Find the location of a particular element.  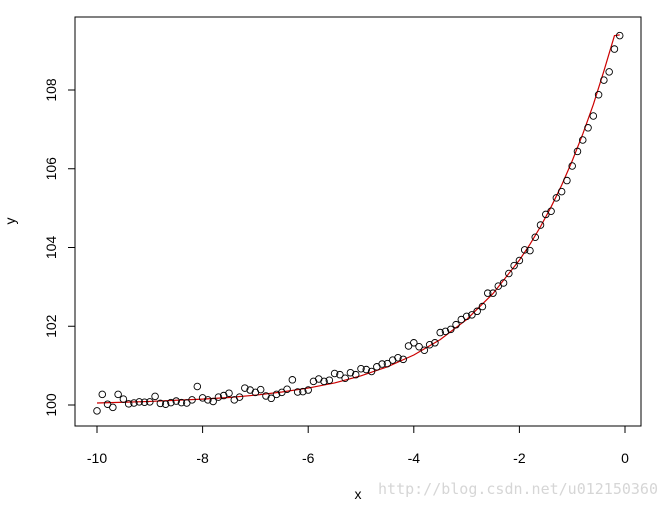

x-tick-label: -8 is located at coordinates (202, 458).